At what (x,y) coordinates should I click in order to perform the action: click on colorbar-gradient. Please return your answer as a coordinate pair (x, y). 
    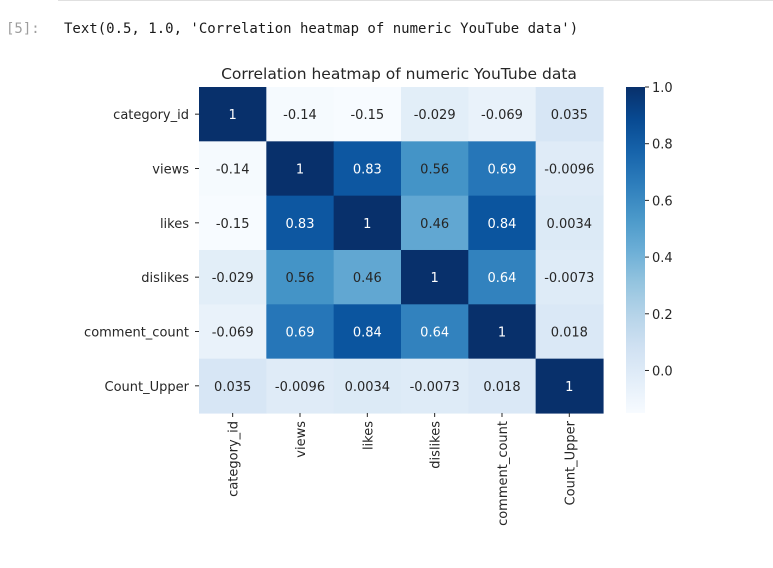
    Looking at the image, I should click on (635, 250).